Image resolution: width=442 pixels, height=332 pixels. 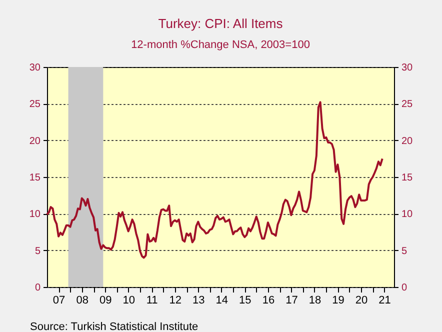 I want to click on y-tick-label: 25, so click(x=35, y=104).